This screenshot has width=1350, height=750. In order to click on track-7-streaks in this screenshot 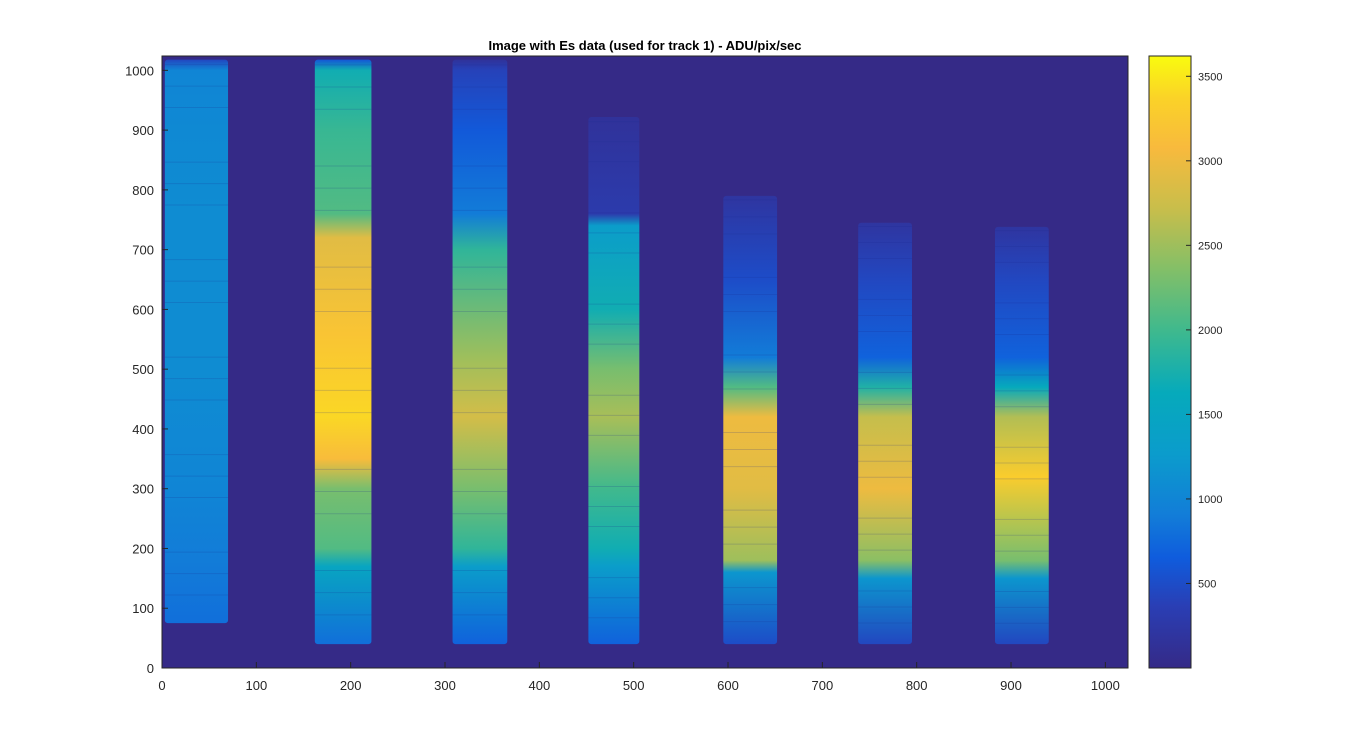, I will do `click(1021, 427)`.